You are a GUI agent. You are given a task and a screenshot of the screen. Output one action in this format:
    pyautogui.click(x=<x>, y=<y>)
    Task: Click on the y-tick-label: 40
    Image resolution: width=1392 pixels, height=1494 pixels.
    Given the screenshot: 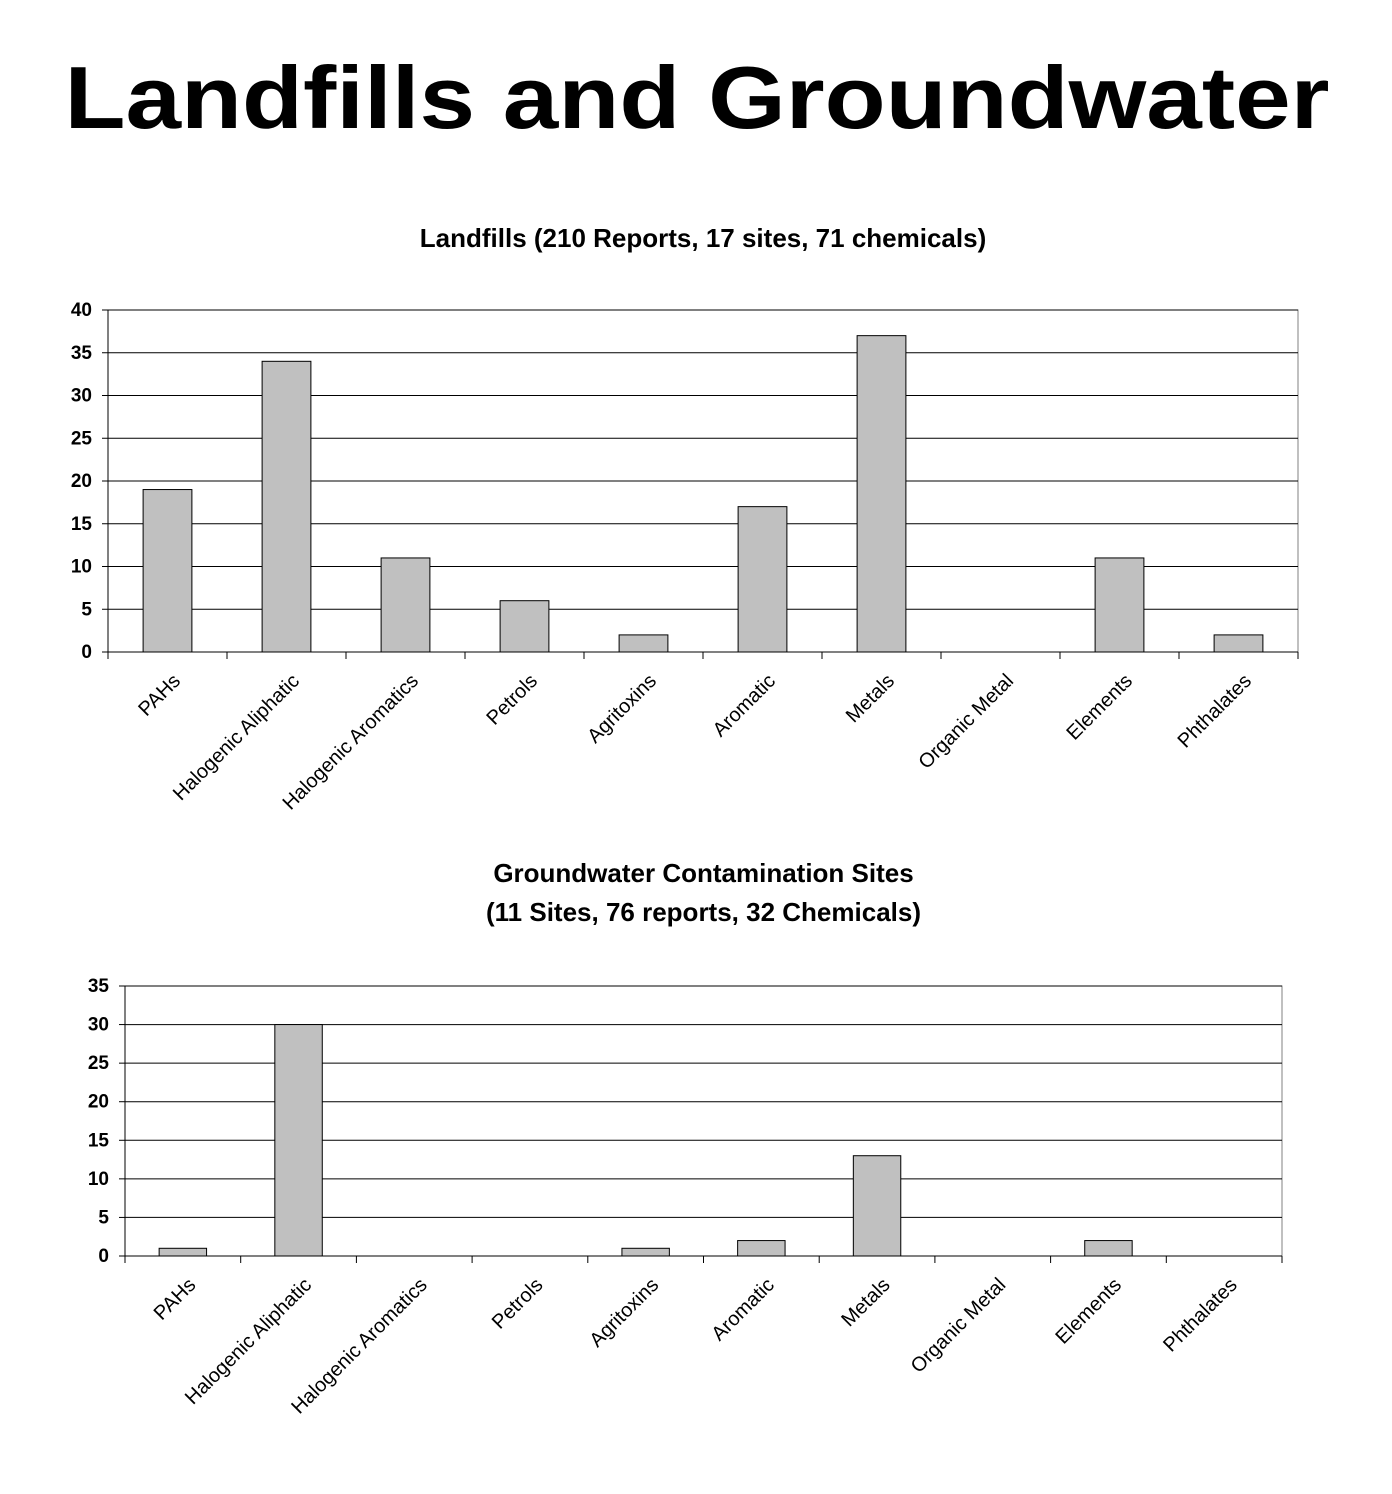 What is the action you would take?
    pyautogui.click(x=81, y=310)
    